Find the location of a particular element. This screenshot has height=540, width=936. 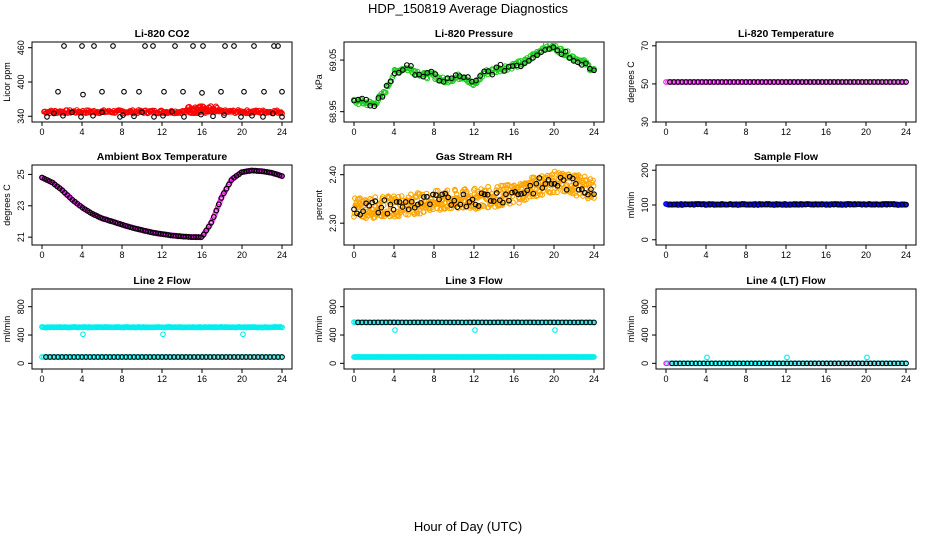

series-line-2-low-hourly-black- is located at coordinates (164, 357).